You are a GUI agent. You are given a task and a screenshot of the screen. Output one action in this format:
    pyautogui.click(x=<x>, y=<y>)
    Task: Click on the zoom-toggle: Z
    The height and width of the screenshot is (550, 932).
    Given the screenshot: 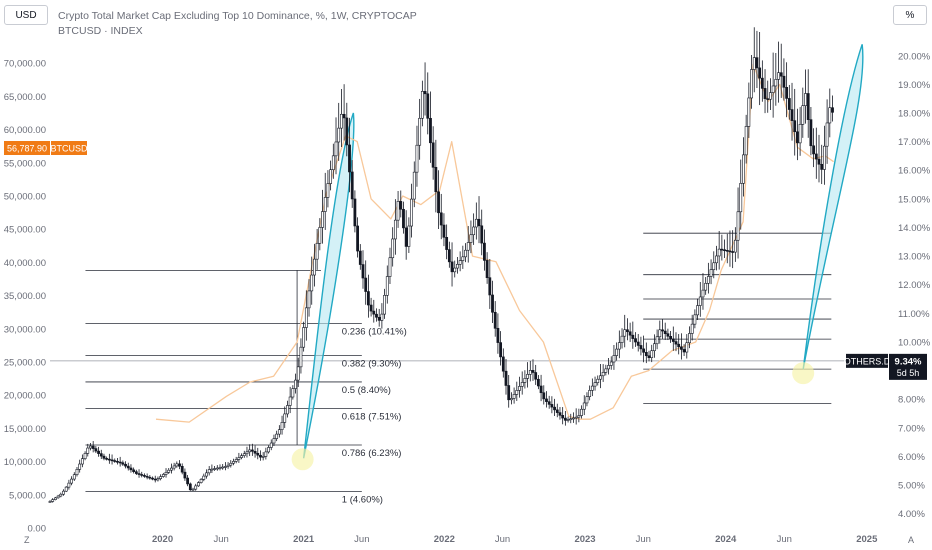 What is the action you would take?
    pyautogui.click(x=27, y=540)
    